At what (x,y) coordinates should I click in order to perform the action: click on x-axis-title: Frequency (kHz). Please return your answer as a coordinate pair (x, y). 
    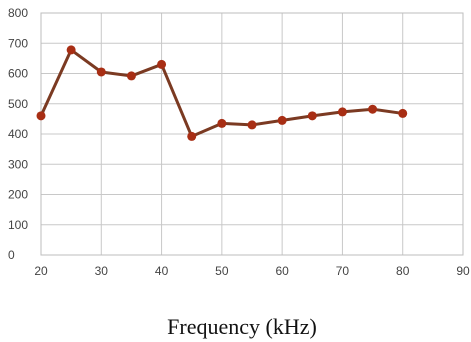
    Looking at the image, I should click on (242, 326).